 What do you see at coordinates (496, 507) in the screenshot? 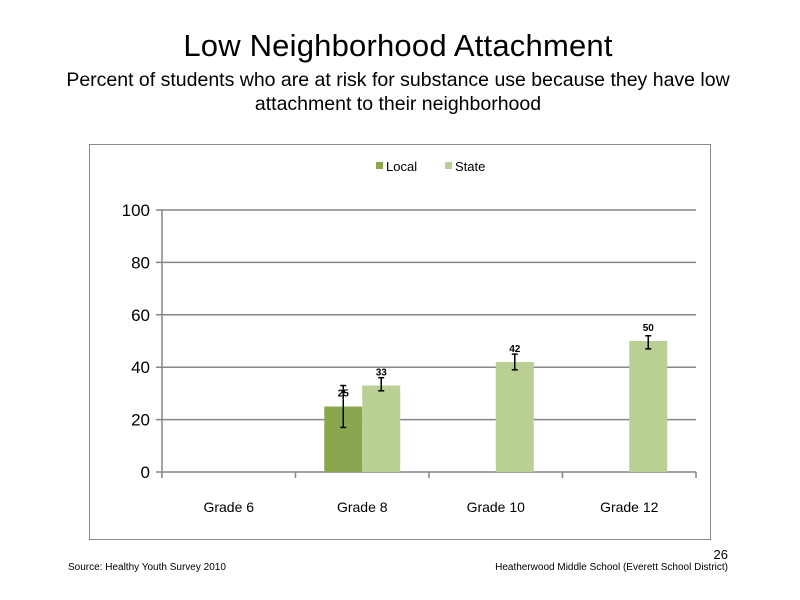
I see `x-tick-label: Grade 10` at bounding box center [496, 507].